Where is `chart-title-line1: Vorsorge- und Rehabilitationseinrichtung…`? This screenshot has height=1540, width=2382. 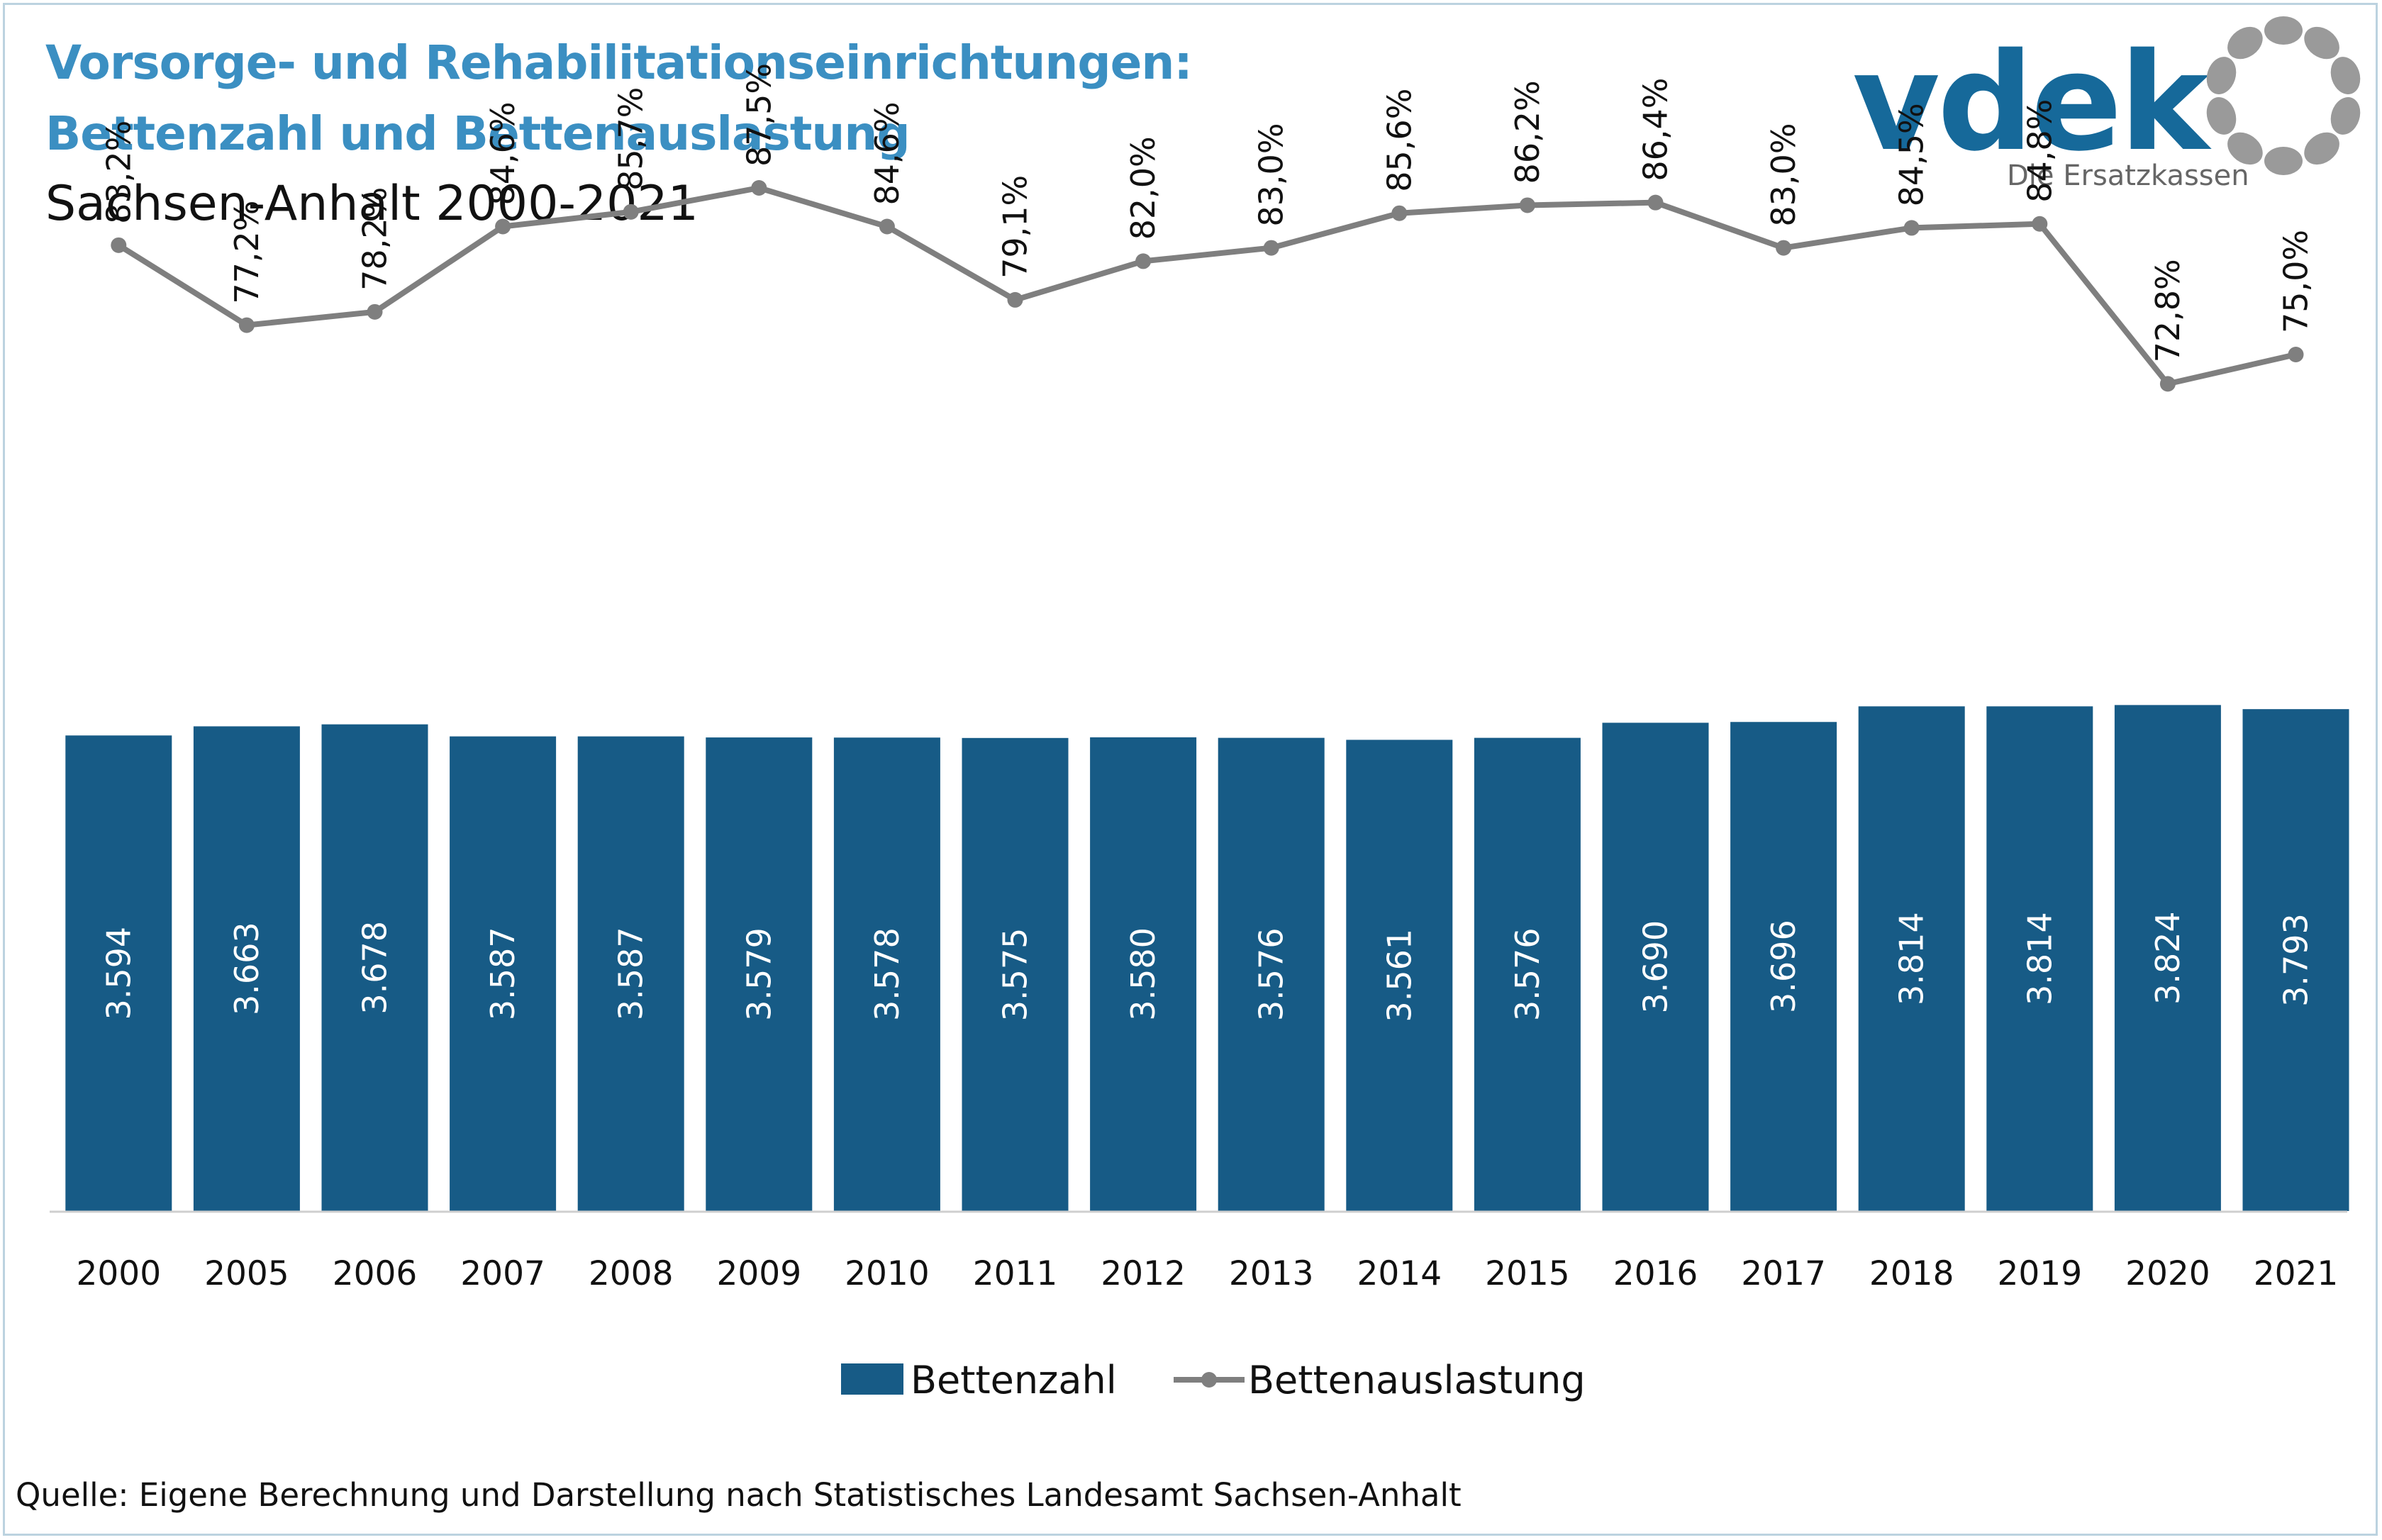
chart-title-line1: Vorsorge- und Rehabilitationseinrichtung… is located at coordinates (619, 62).